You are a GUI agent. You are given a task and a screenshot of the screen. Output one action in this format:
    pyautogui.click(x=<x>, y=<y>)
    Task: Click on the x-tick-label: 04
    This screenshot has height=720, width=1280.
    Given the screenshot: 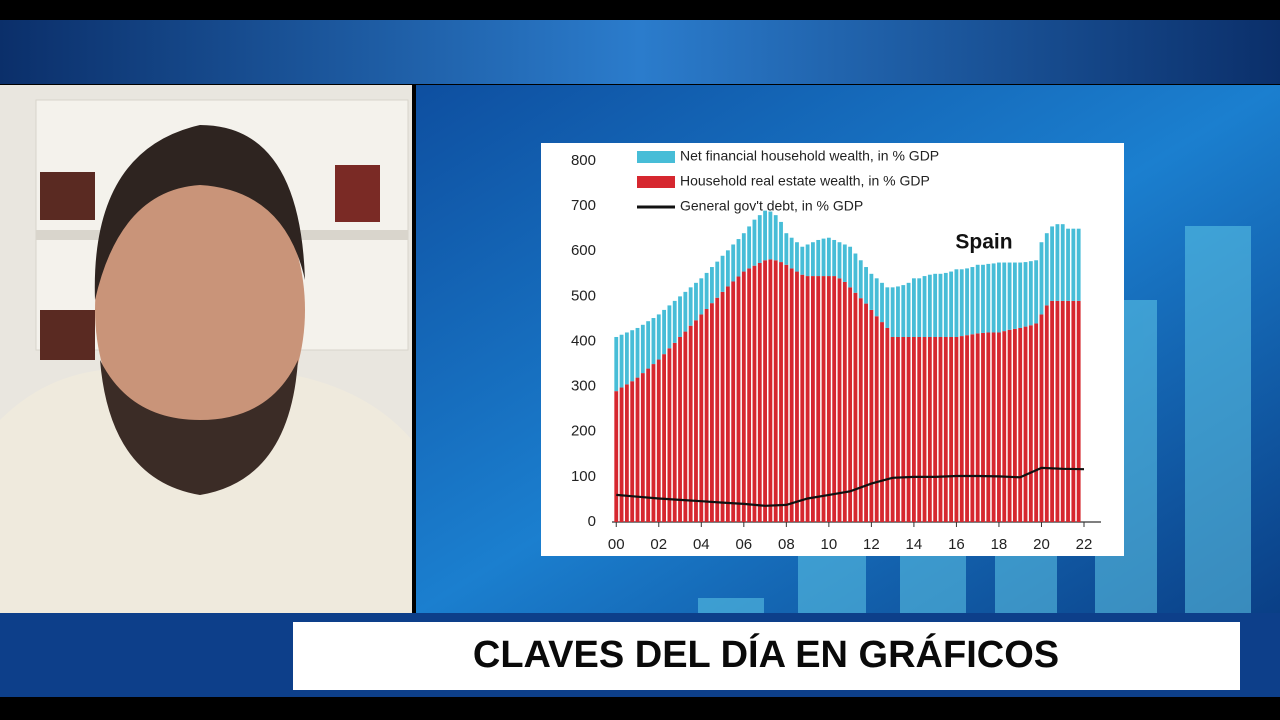 What is the action you would take?
    pyautogui.click(x=701, y=544)
    